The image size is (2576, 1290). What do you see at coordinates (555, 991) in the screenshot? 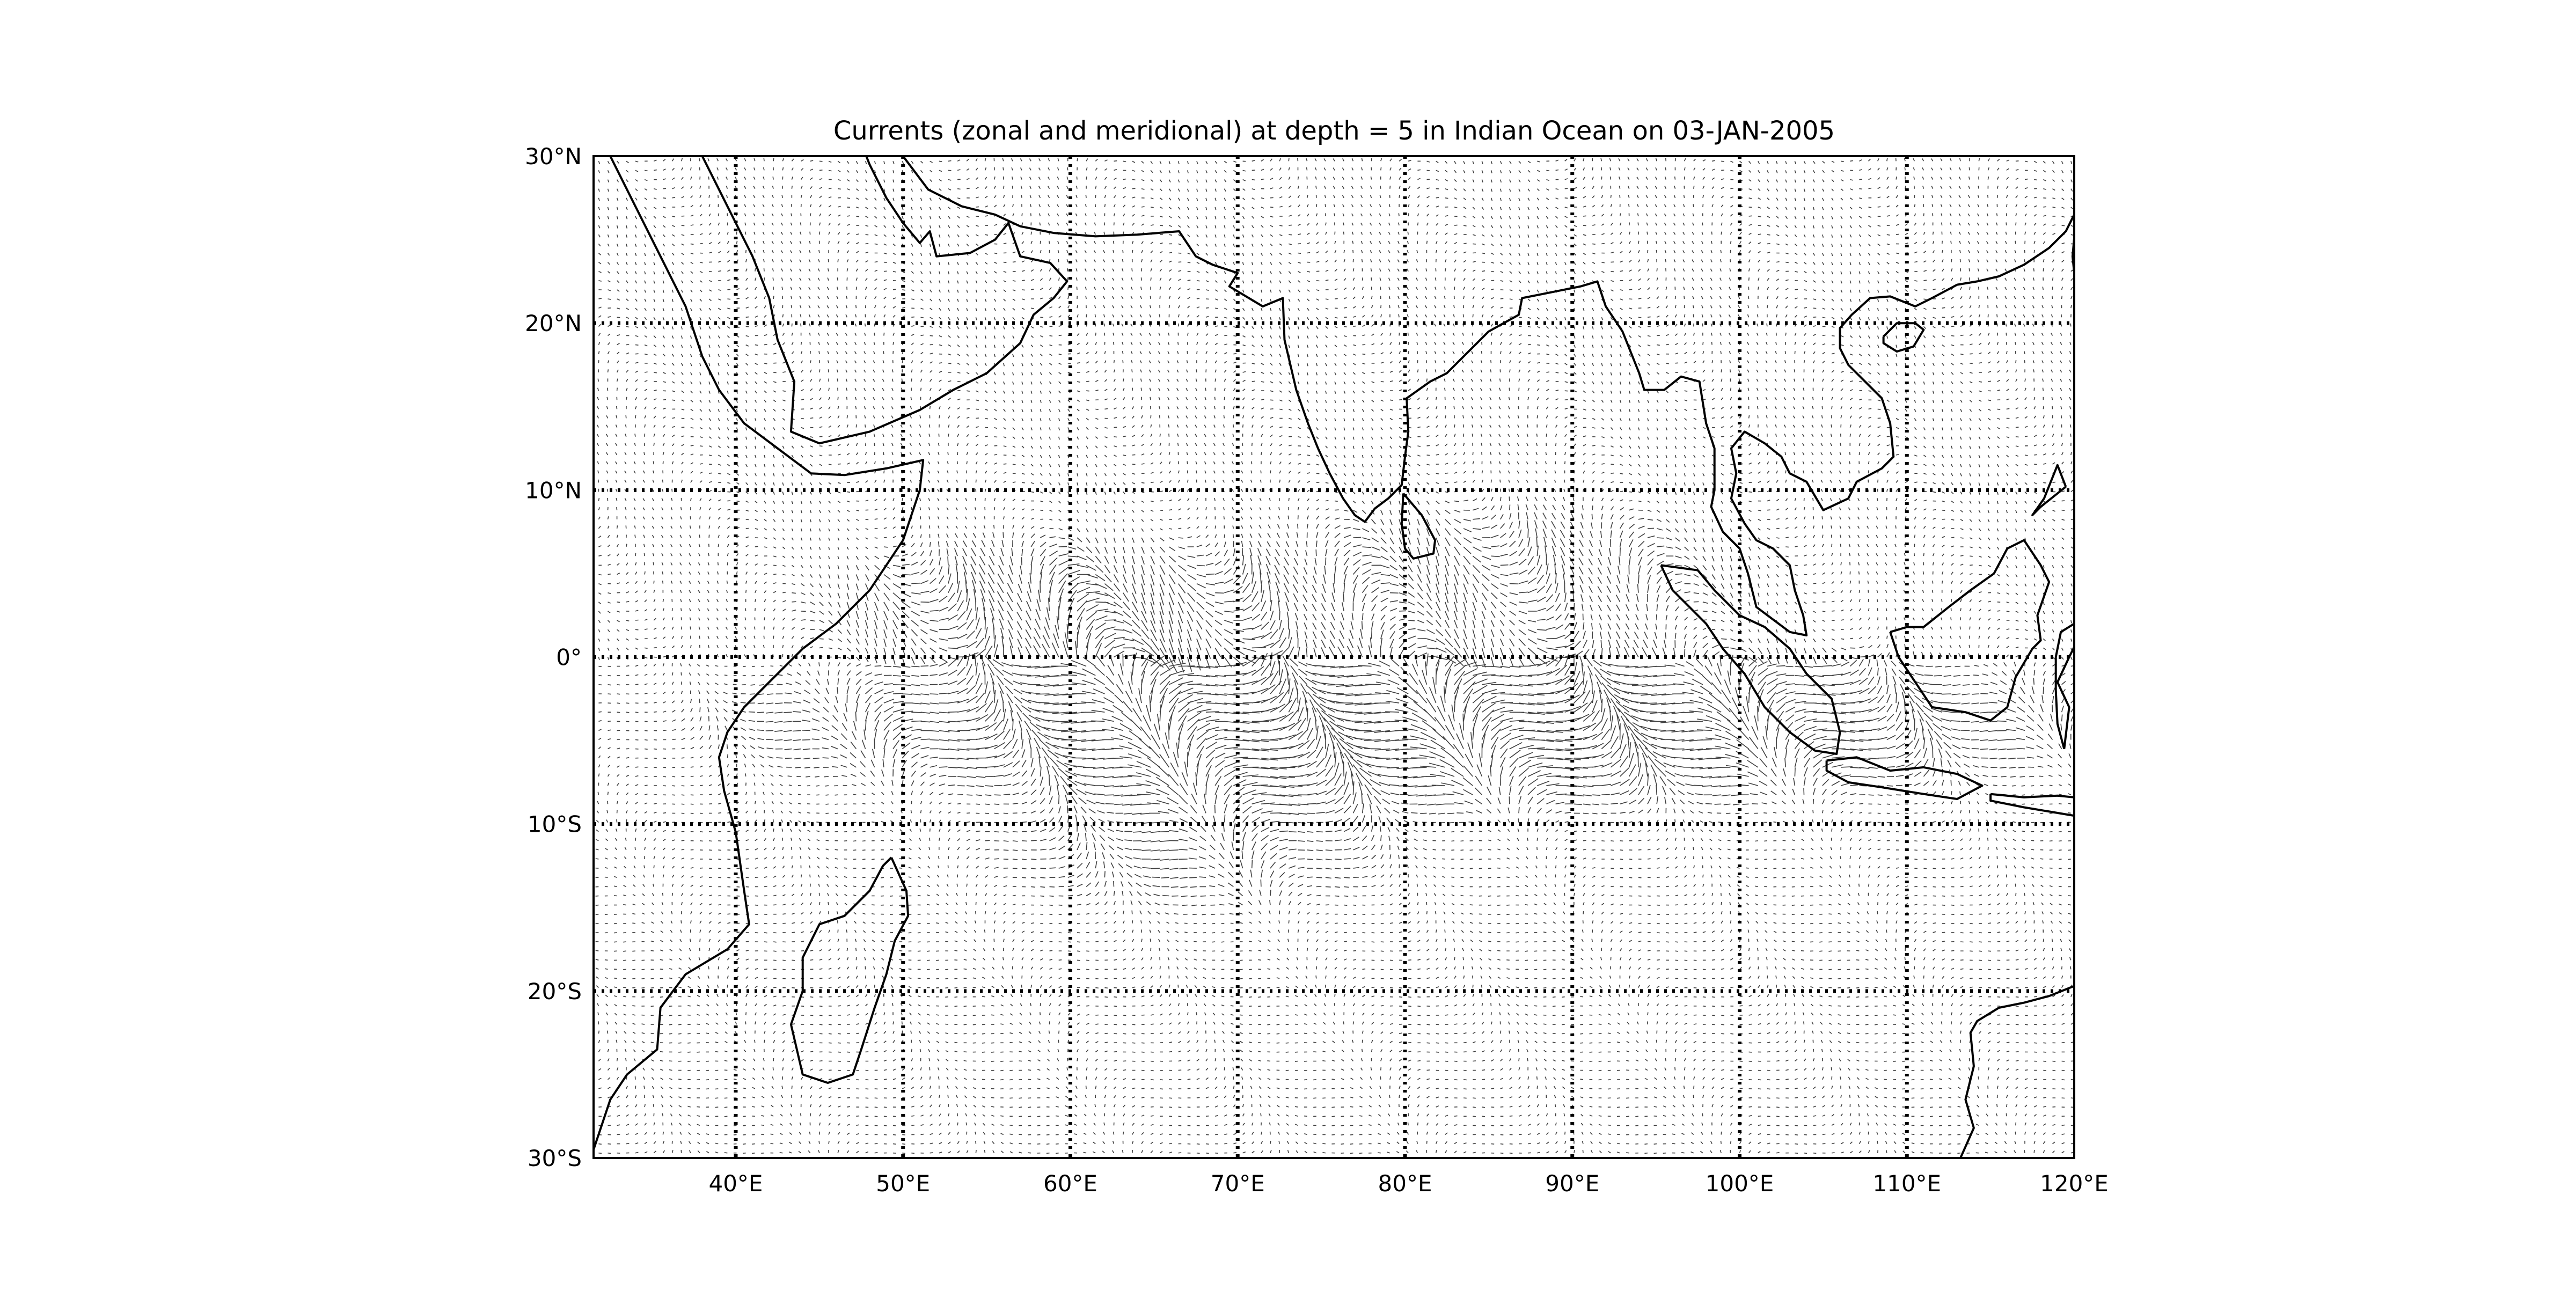
I see `lat-tick-label: 20°S` at bounding box center [555, 991].